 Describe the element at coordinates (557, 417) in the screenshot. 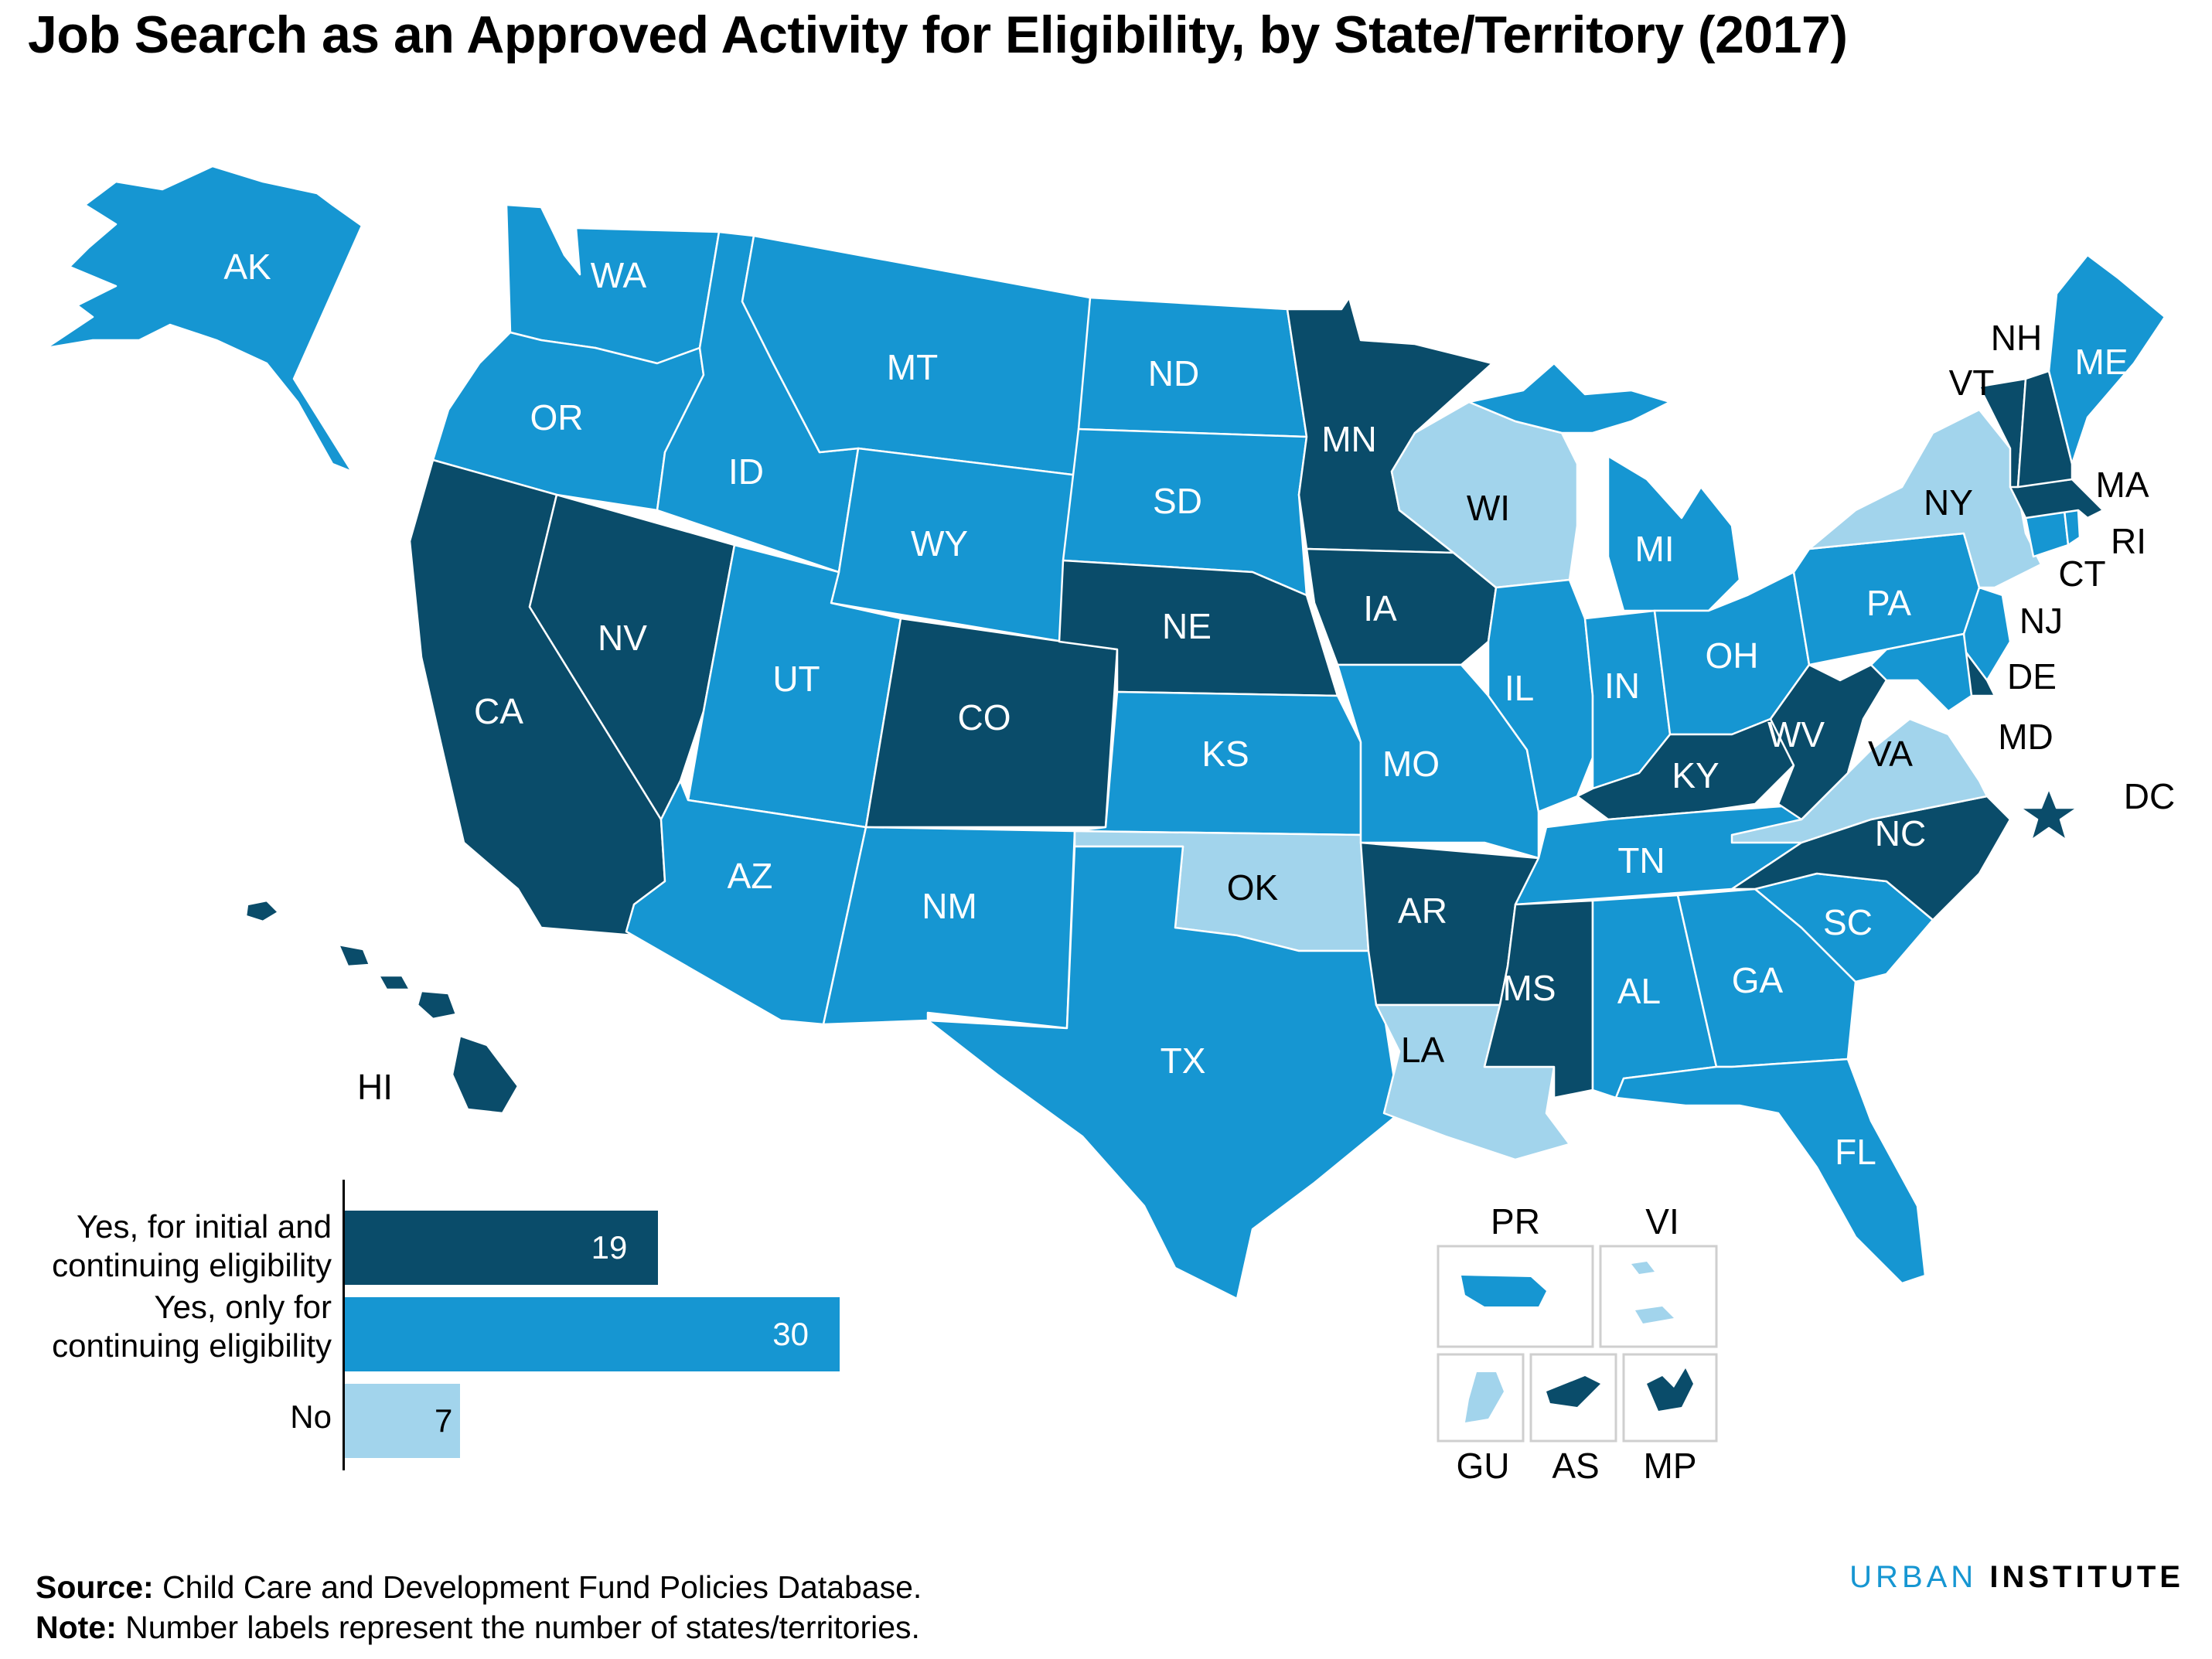

I see `label-OR: OR` at that location.